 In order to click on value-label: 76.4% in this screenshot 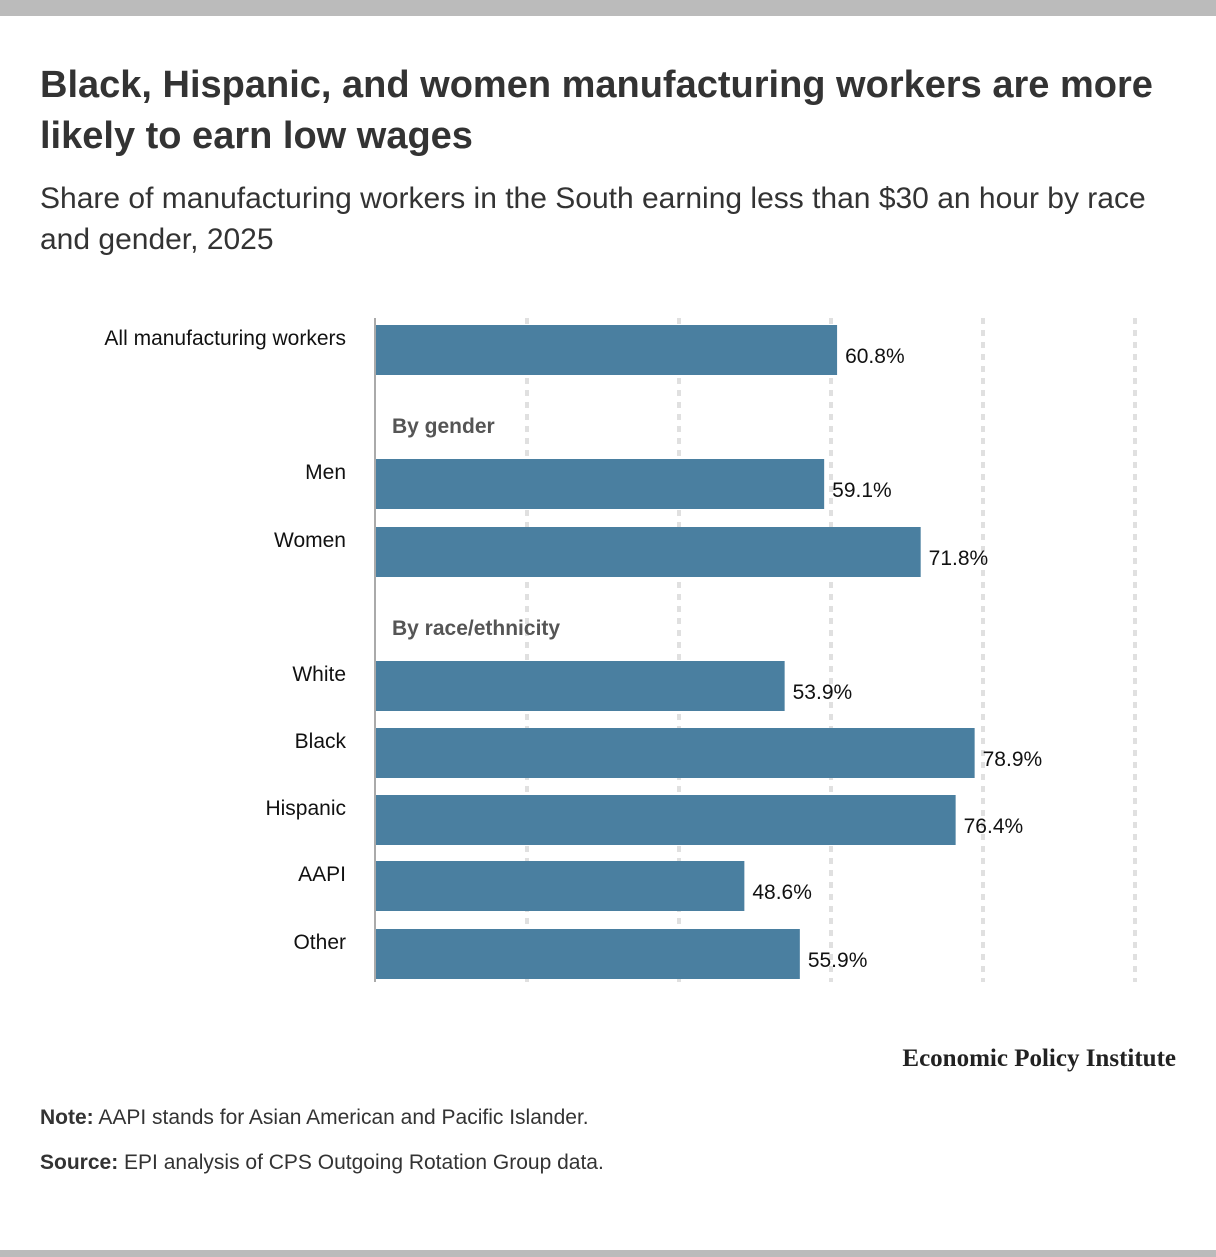, I will do `click(994, 826)`.